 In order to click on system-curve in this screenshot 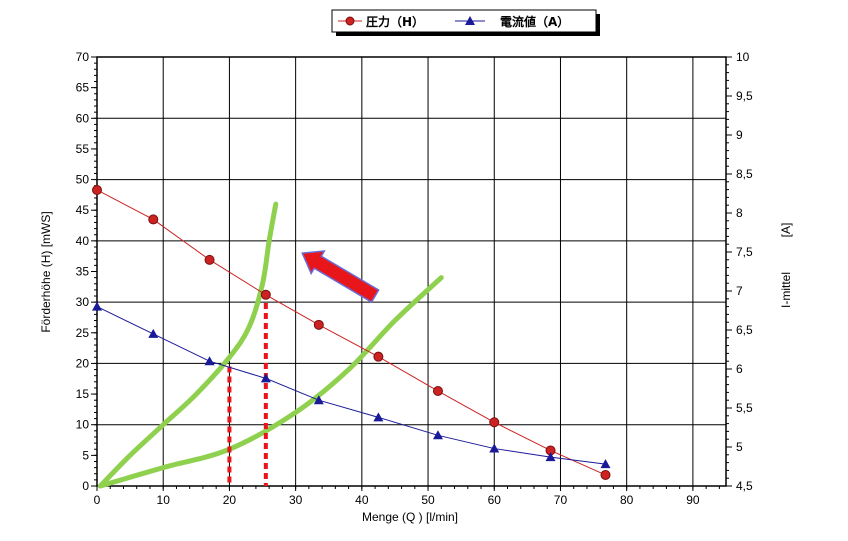, I will do `click(188, 345)`.